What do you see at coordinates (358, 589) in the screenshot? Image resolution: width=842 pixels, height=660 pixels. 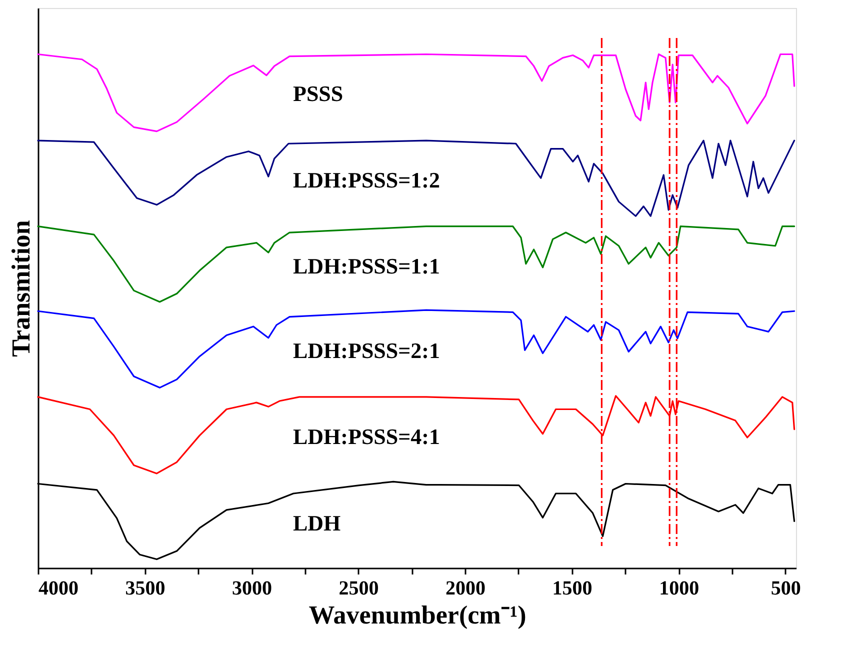 I see `x-tick-label: 2500` at bounding box center [358, 589].